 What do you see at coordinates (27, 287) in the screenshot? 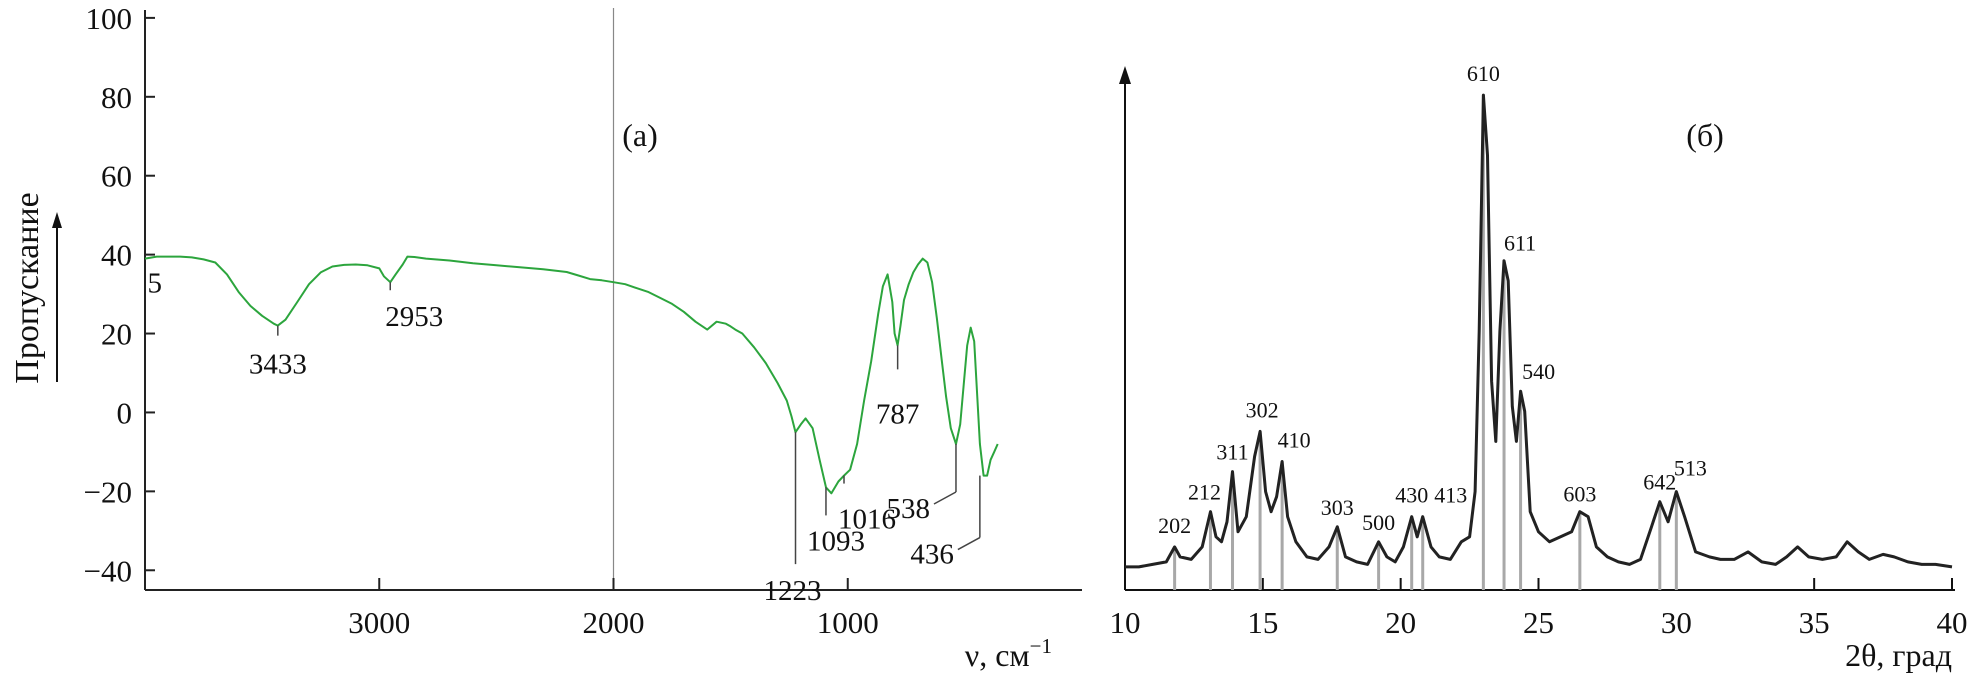
I see `y-axis-label: Пропускание` at bounding box center [27, 287].